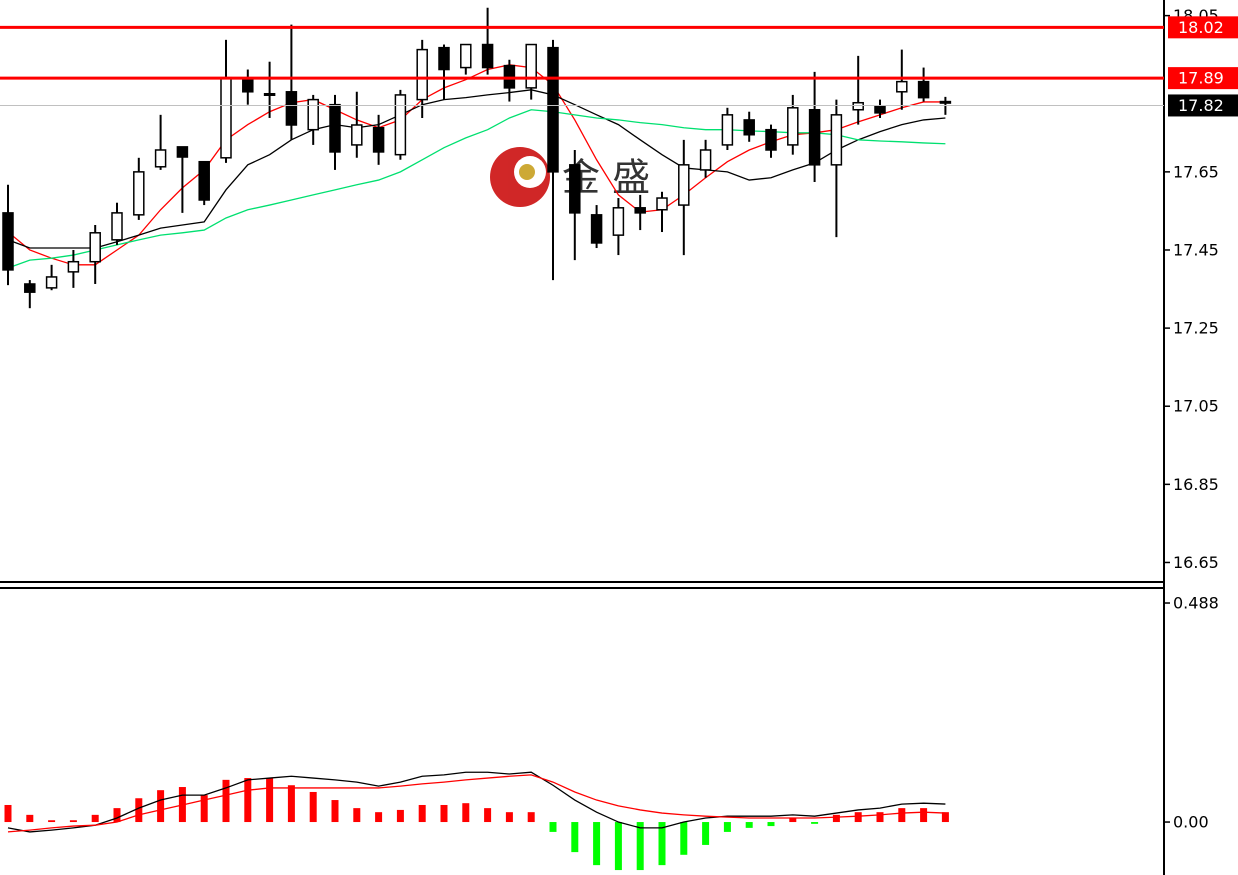 The height and width of the screenshot is (875, 1238). I want to click on watermark, so click(520, 177).